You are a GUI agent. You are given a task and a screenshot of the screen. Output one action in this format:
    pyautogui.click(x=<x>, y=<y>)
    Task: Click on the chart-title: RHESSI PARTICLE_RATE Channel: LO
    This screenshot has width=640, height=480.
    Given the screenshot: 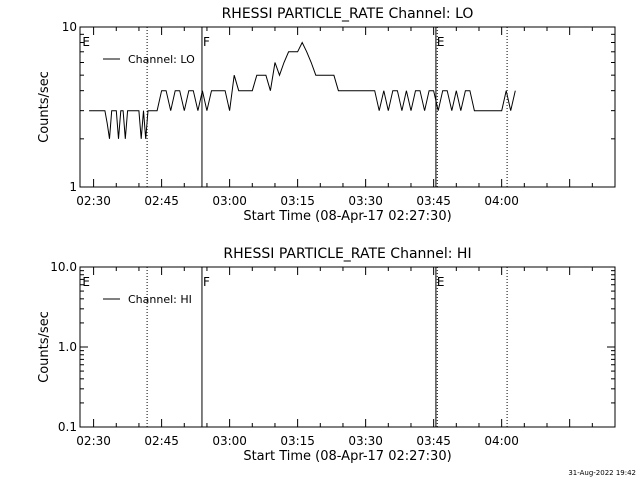 What is the action you would take?
    pyautogui.click(x=348, y=14)
    